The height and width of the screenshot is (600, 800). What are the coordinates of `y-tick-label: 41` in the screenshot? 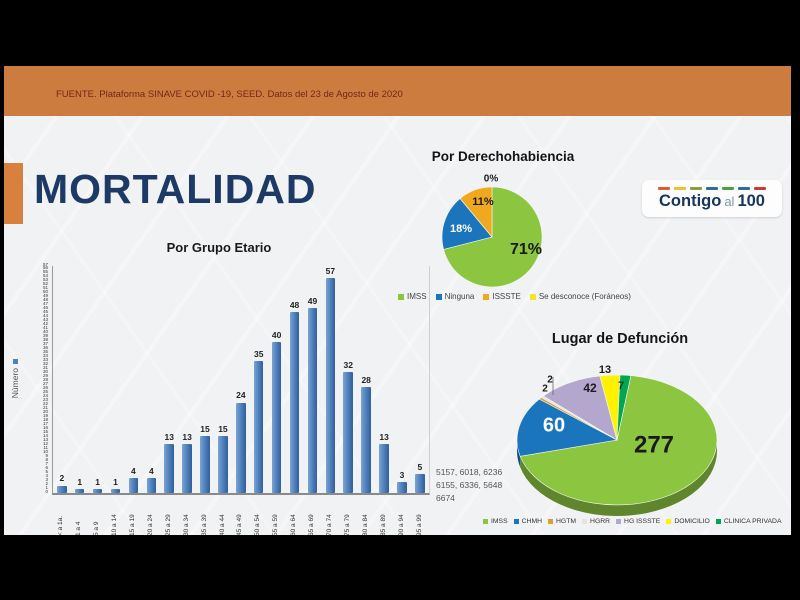 It's located at (45, 328).